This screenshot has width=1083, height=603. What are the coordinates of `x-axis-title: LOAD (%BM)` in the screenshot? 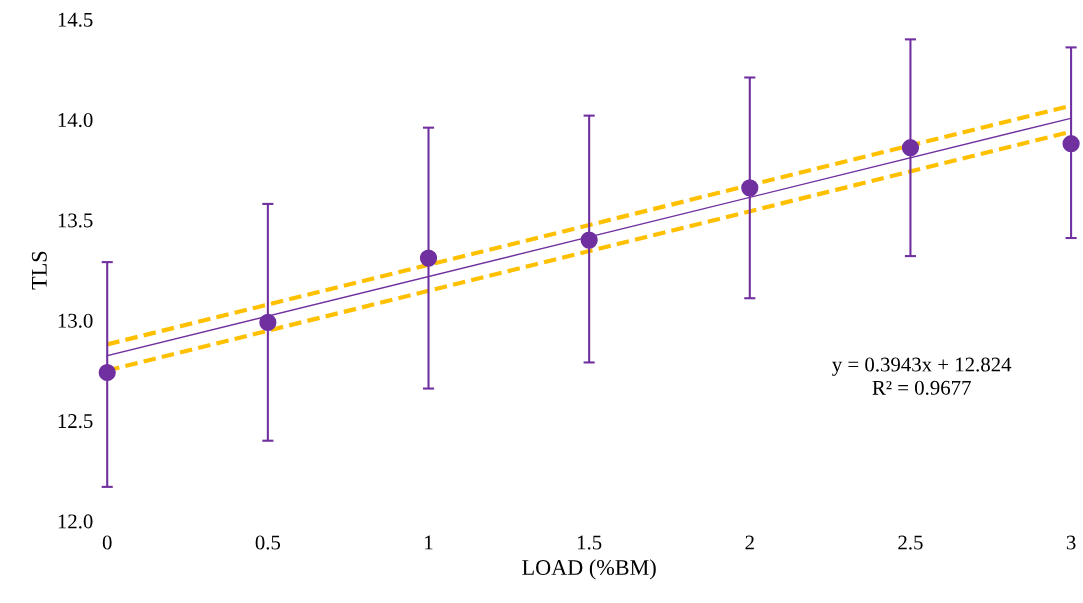 It's located at (589, 569).